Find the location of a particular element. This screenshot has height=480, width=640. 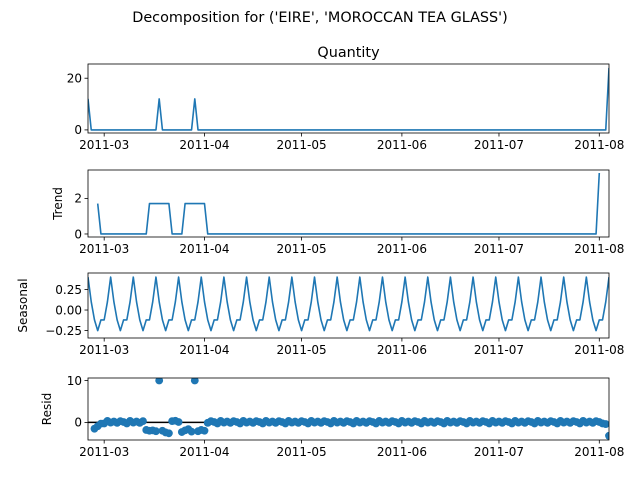

y-tick-label: 10 is located at coordinates (74, 381).